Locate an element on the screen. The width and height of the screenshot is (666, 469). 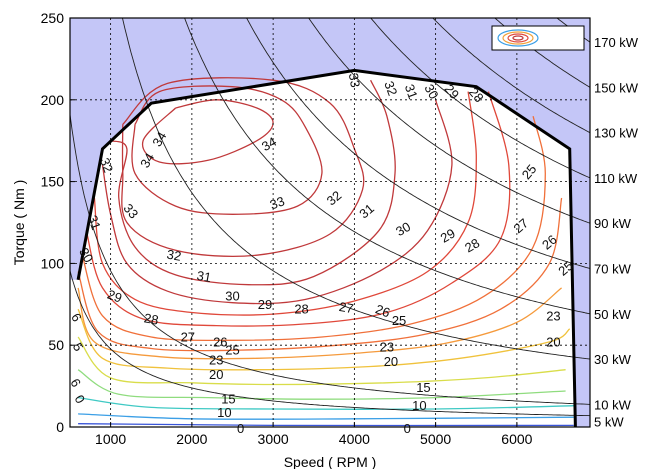
x-axis-label: Speed ( RPM ) is located at coordinates (330, 461).